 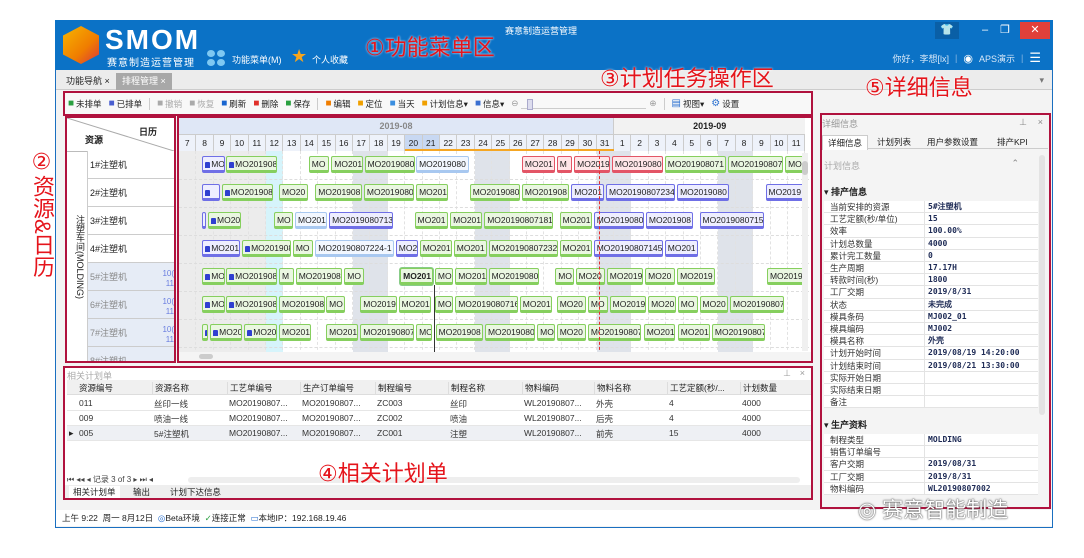 What do you see at coordinates (169, 104) in the screenshot?
I see `toolbar-button: ■ 撤销` at bounding box center [169, 104].